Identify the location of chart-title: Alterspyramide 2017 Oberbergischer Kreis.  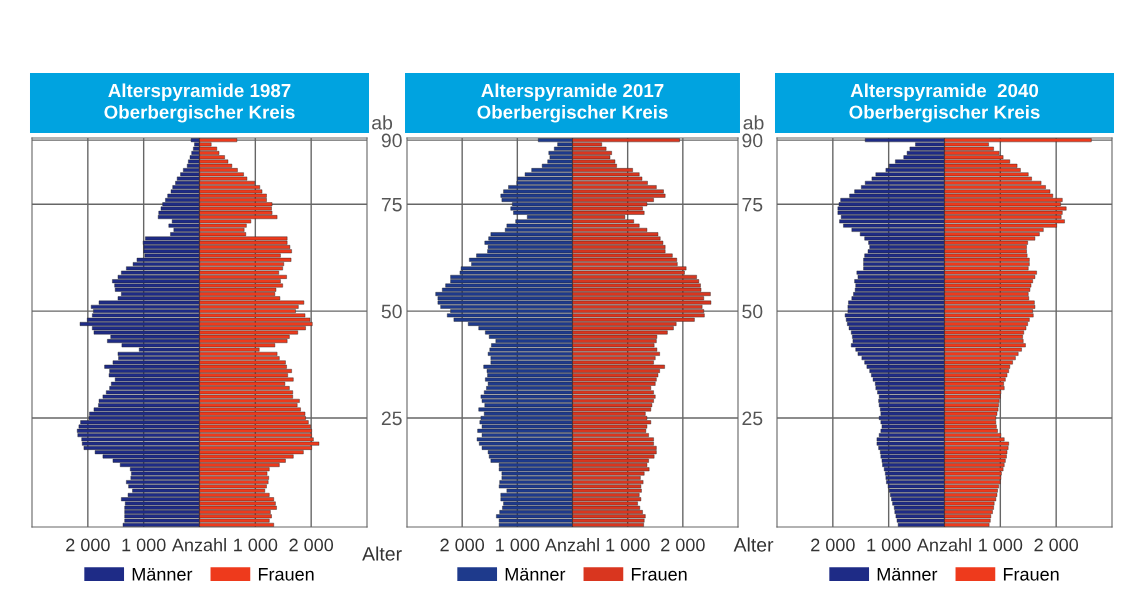
(572, 103).